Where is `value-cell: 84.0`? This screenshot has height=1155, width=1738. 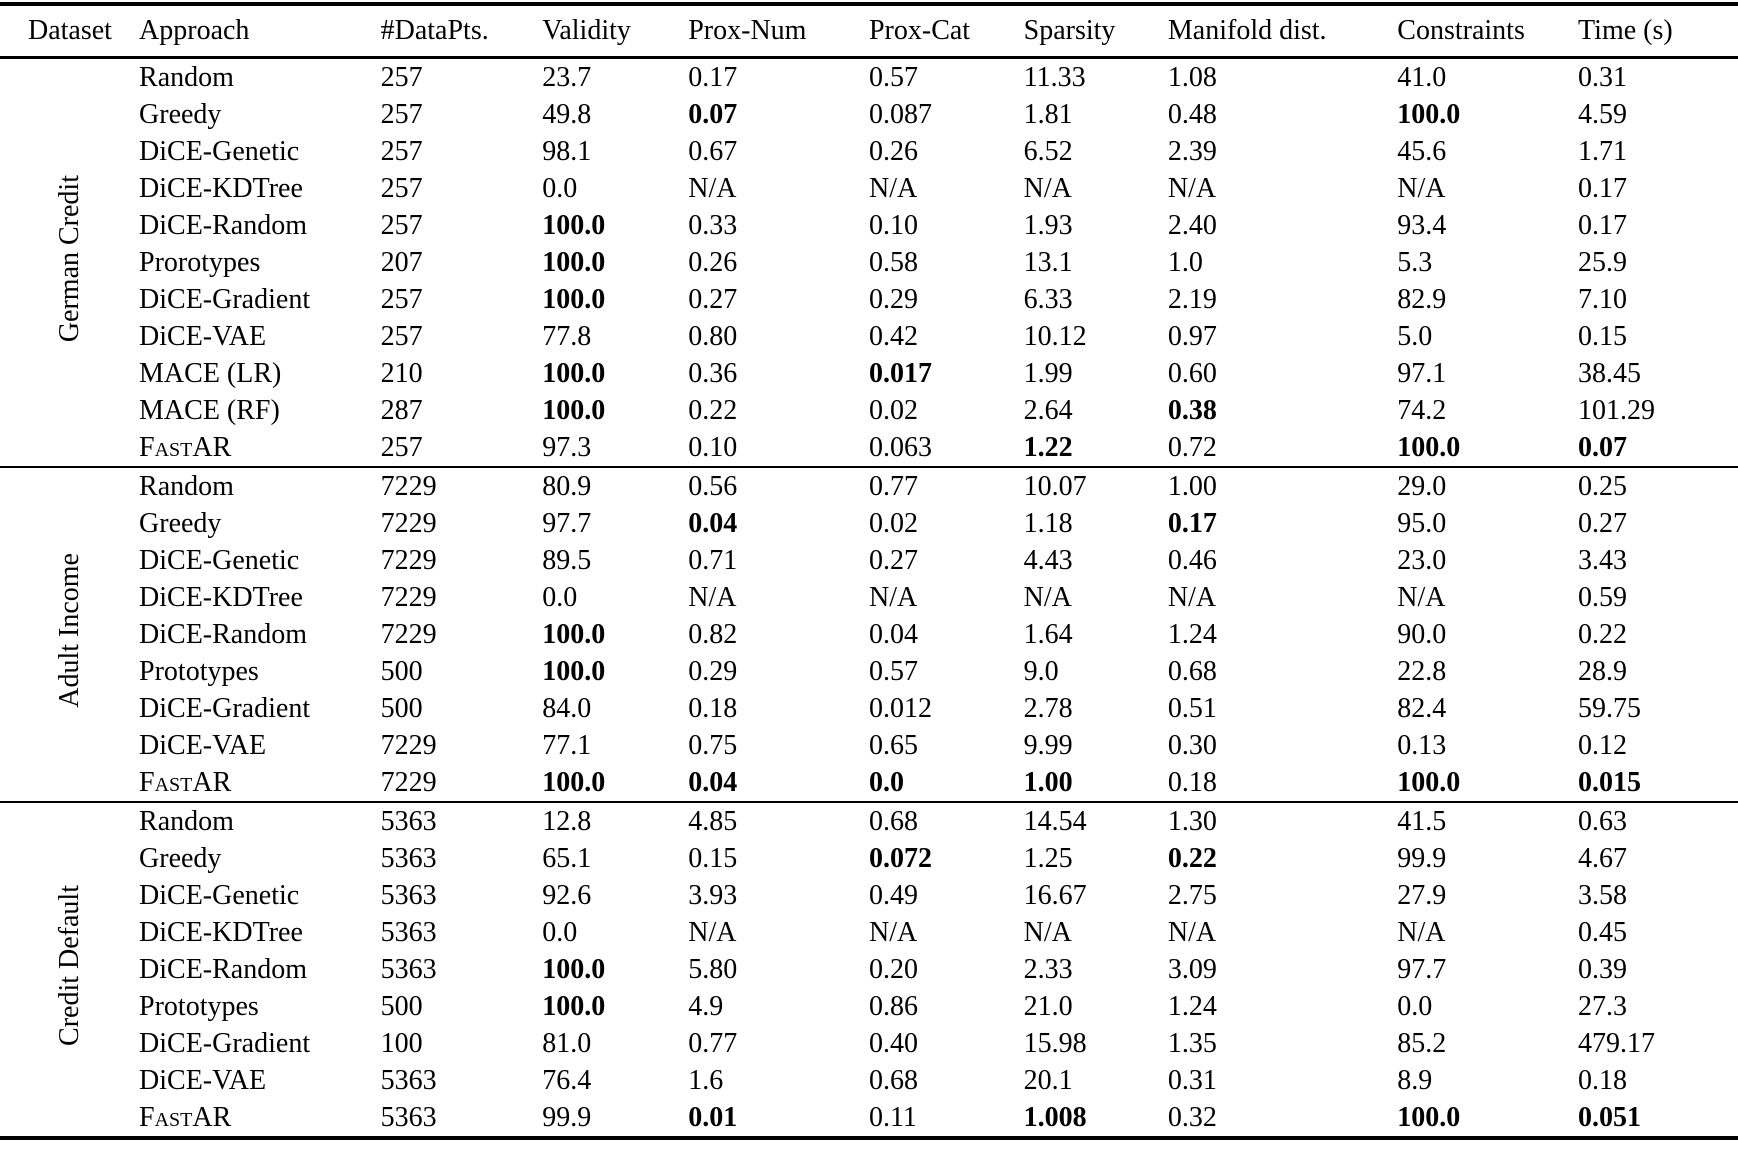 value-cell: 84.0 is located at coordinates (567, 708).